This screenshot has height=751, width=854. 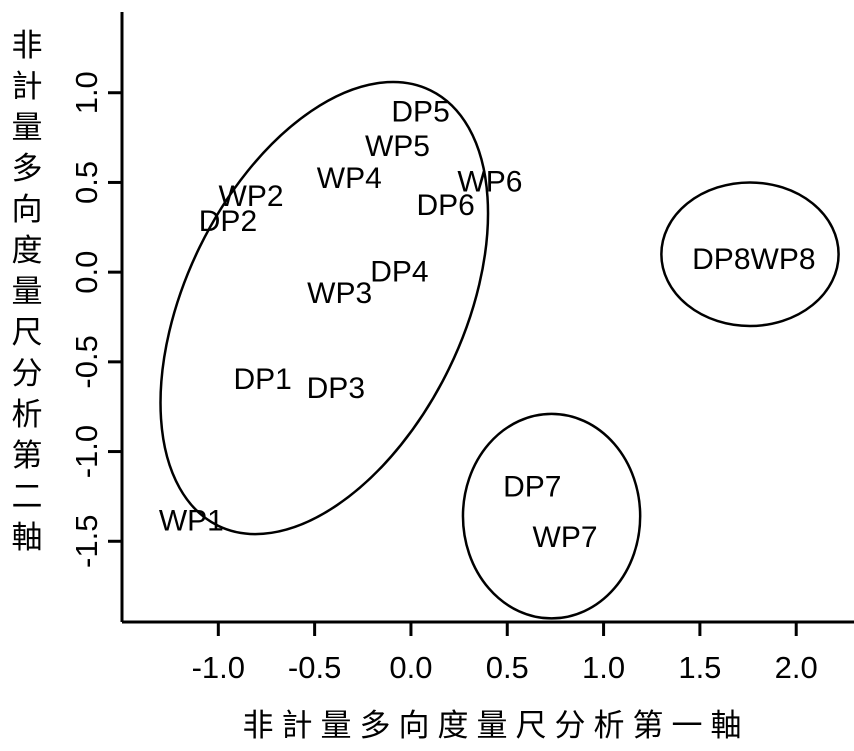 I want to click on y-tick-label: -1.0, so click(x=86, y=451).